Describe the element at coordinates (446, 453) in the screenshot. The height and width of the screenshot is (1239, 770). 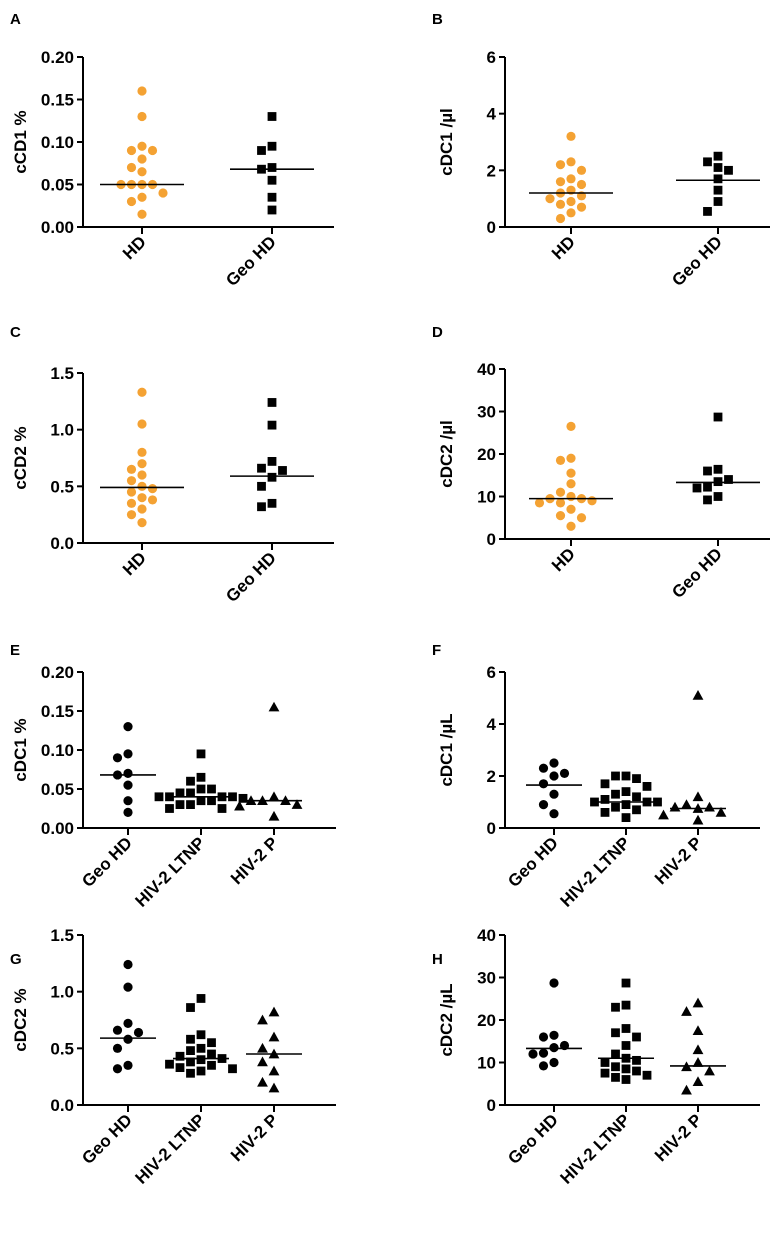
I see `y-axis-title: cDC2 /µl` at that location.